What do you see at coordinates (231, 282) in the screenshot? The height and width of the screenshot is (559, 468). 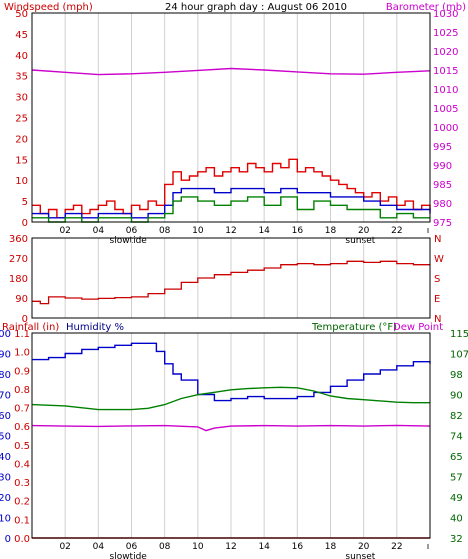 I see `direction-series-line` at bounding box center [231, 282].